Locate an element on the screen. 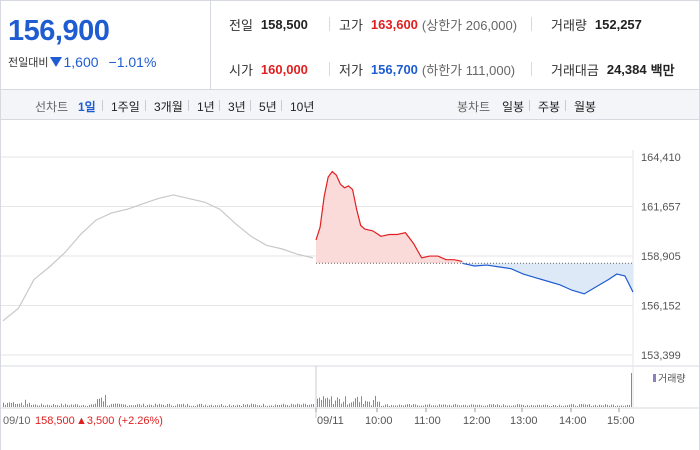 Image resolution: width=700 pixels, height=450 pixels. tab-10y: 10년 is located at coordinates (302, 107).